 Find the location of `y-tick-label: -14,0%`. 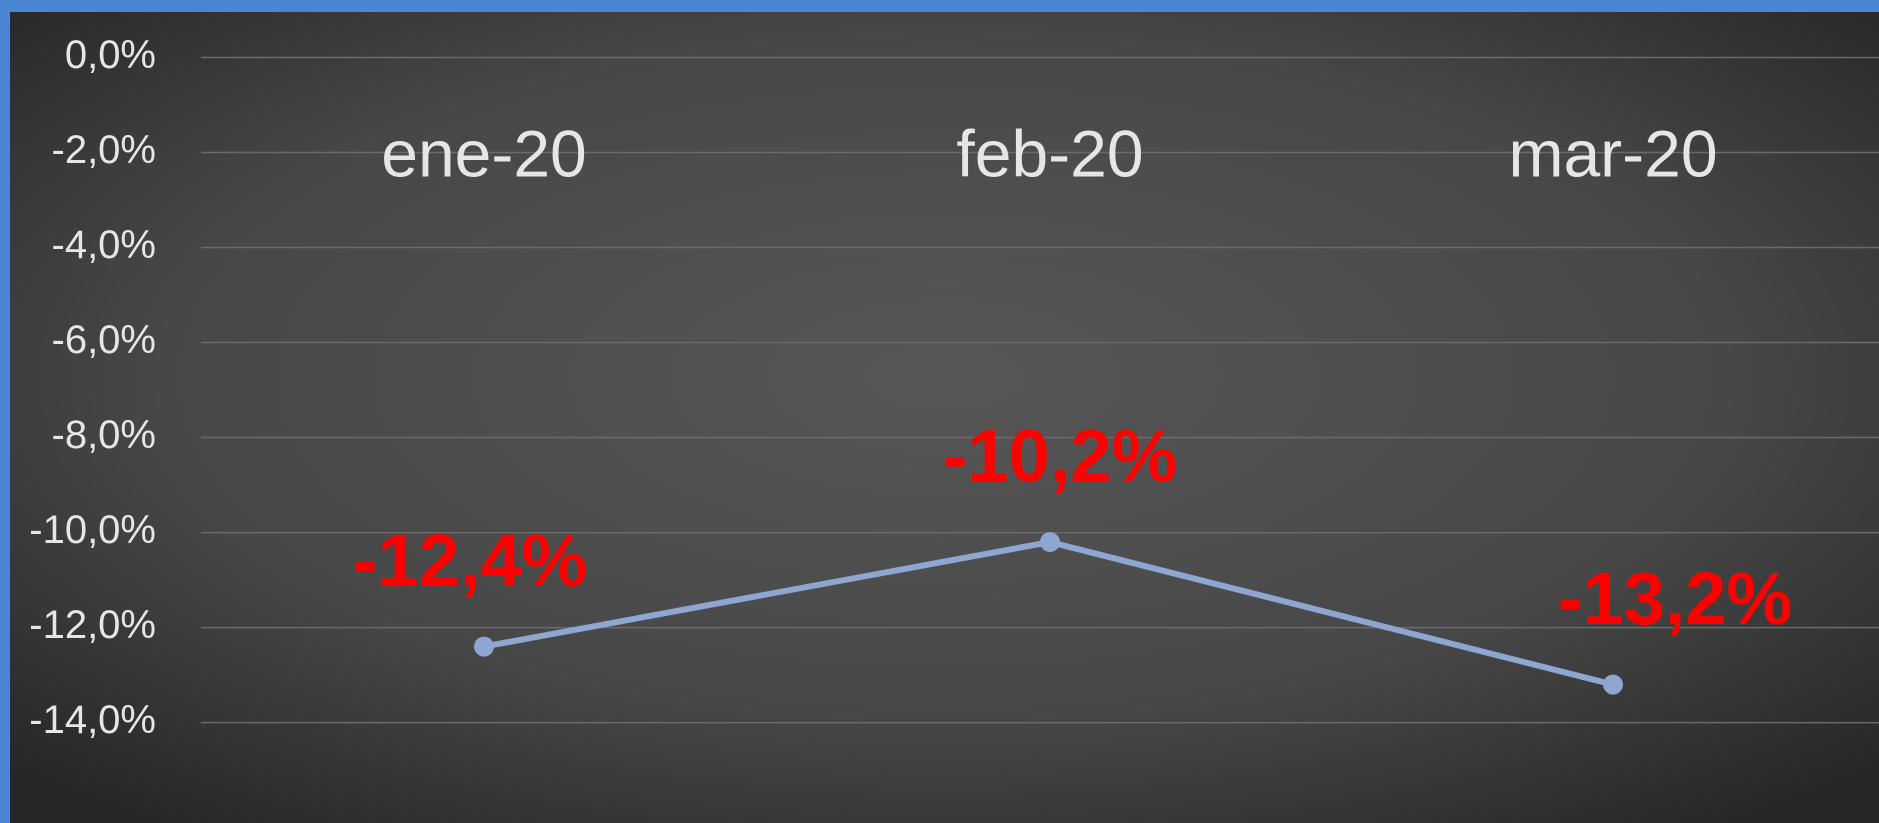

y-tick-label: -14,0% is located at coordinates (92, 720).